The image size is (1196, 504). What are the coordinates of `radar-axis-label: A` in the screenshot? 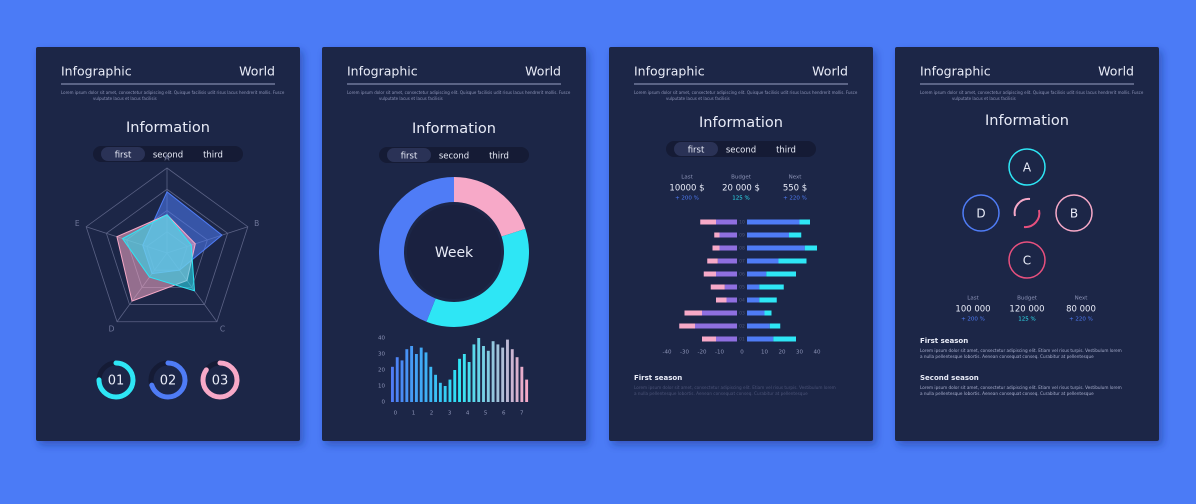 It's located at (167, 158).